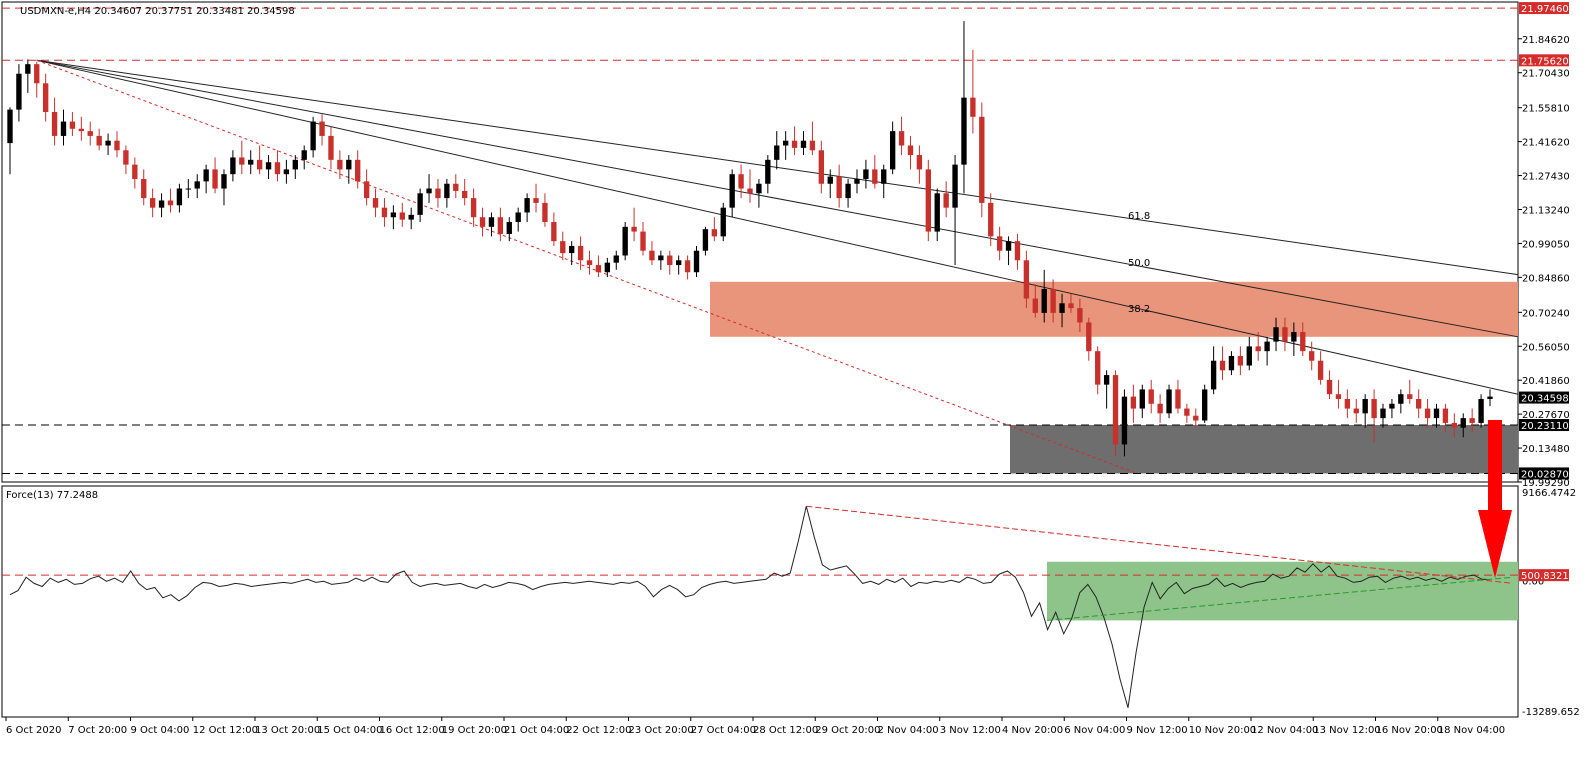  I want to click on force-zone-layer, so click(1282, 591).